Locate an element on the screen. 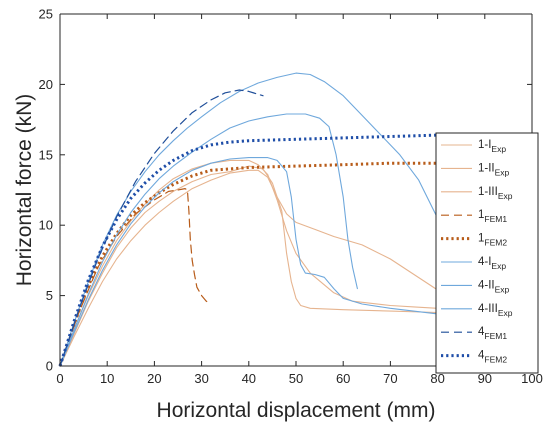 The width and height of the screenshot is (550, 428). x-tick-label: 40 is located at coordinates (249, 378).